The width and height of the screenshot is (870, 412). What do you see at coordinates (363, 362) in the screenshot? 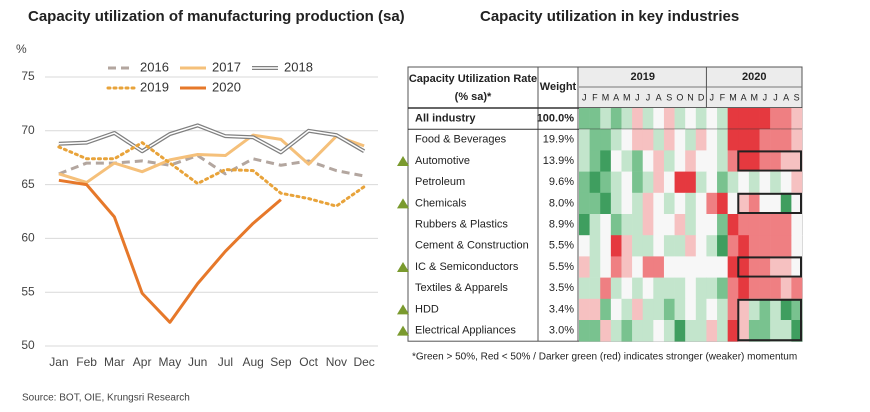
I see `x-tick-label: Dec` at bounding box center [363, 362].